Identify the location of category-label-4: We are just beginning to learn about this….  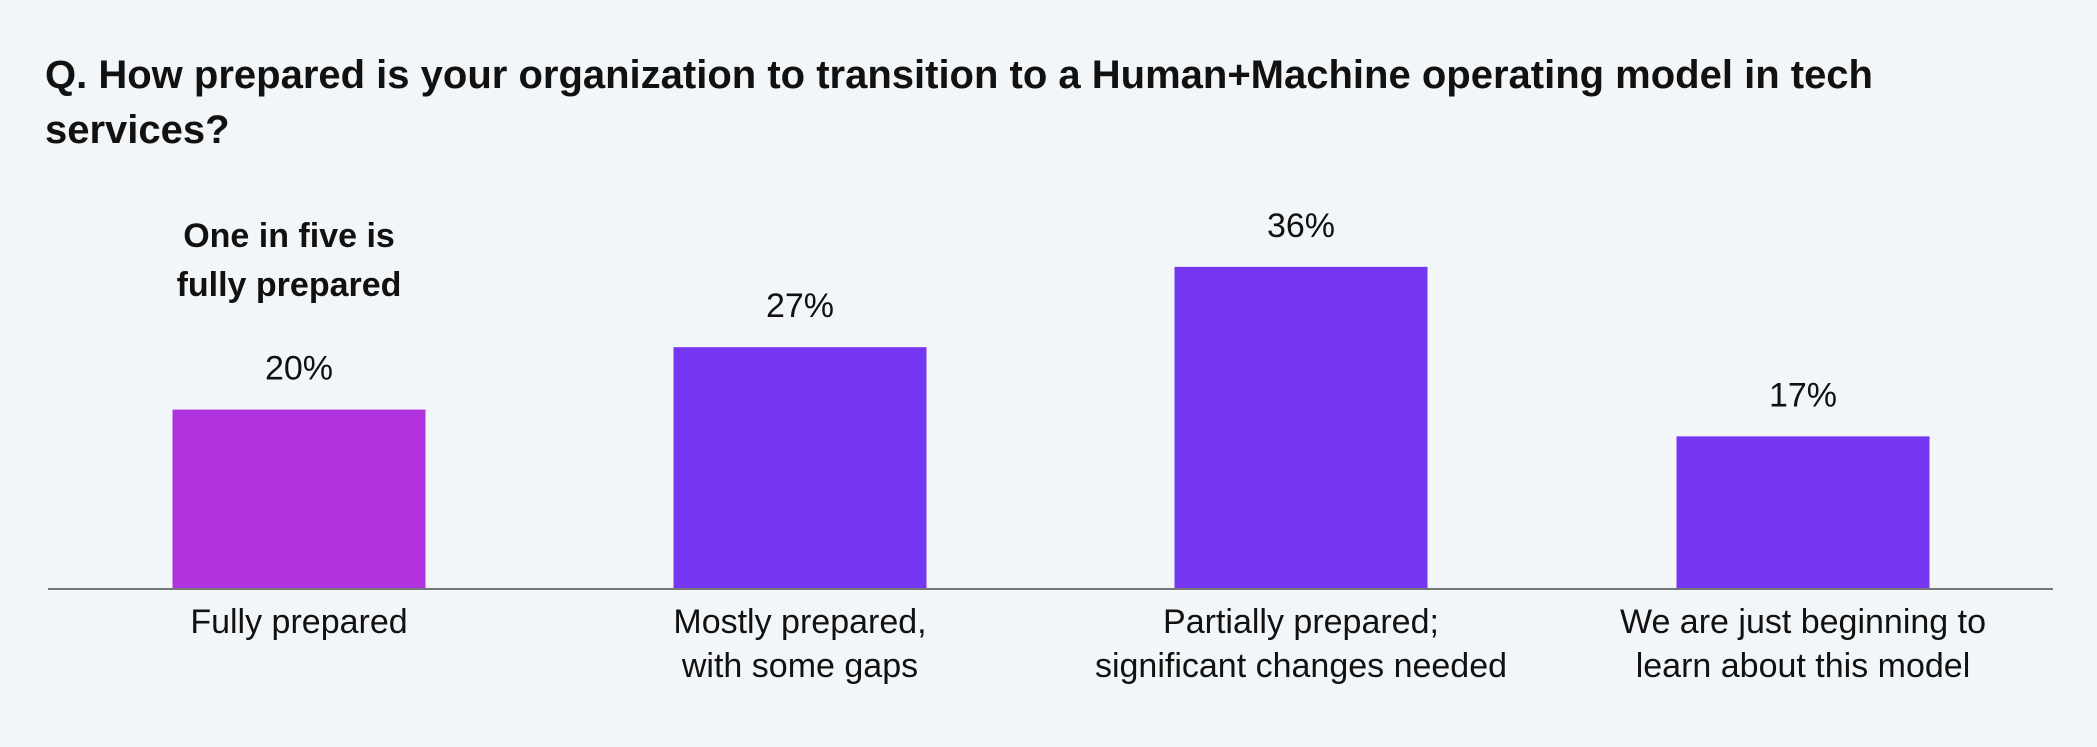
(1803, 644).